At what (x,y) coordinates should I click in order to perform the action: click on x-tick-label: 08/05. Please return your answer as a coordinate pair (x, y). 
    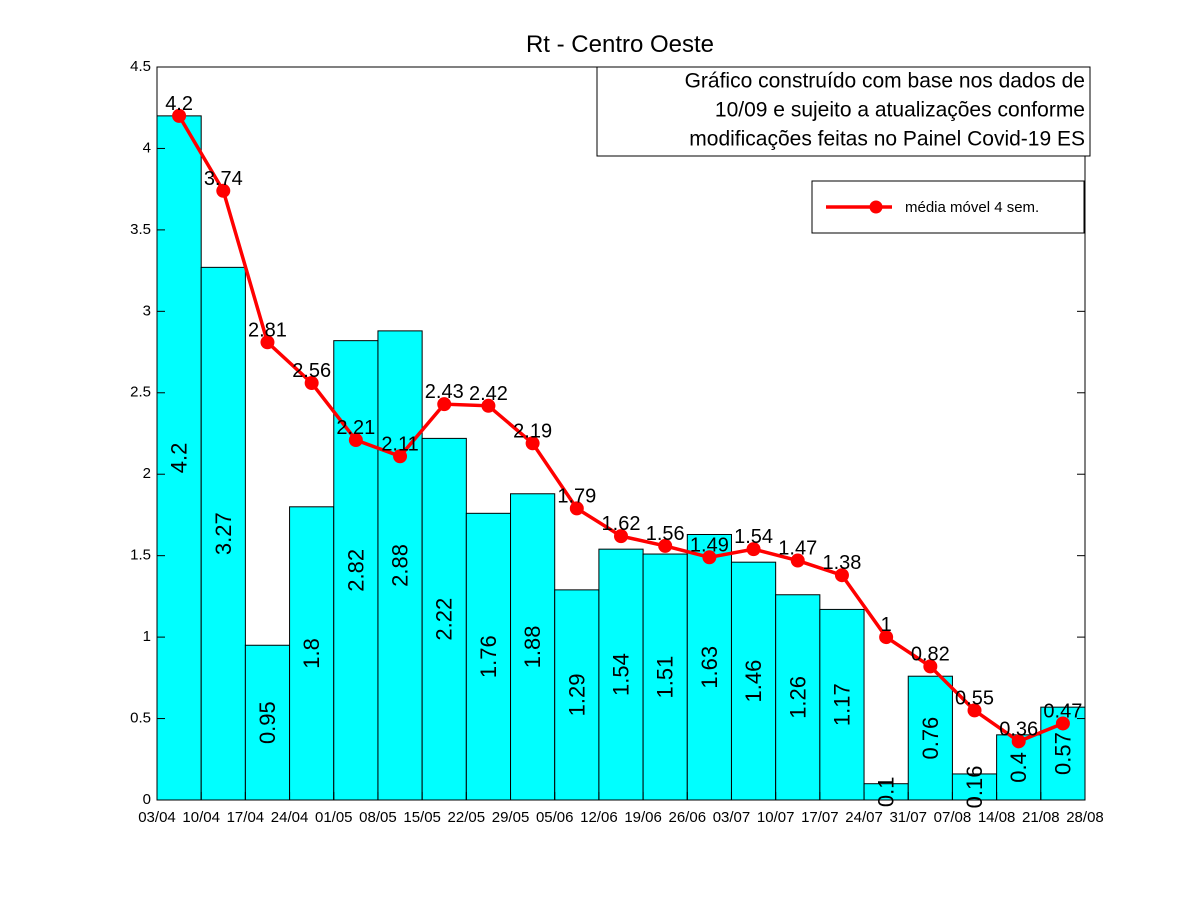
    Looking at the image, I should click on (378, 817).